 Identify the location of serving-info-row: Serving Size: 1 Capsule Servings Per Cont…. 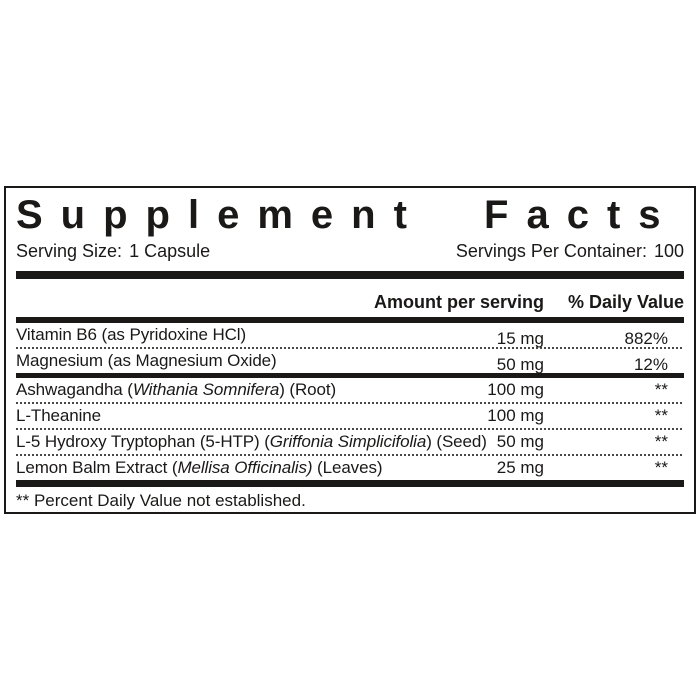
(350, 251).